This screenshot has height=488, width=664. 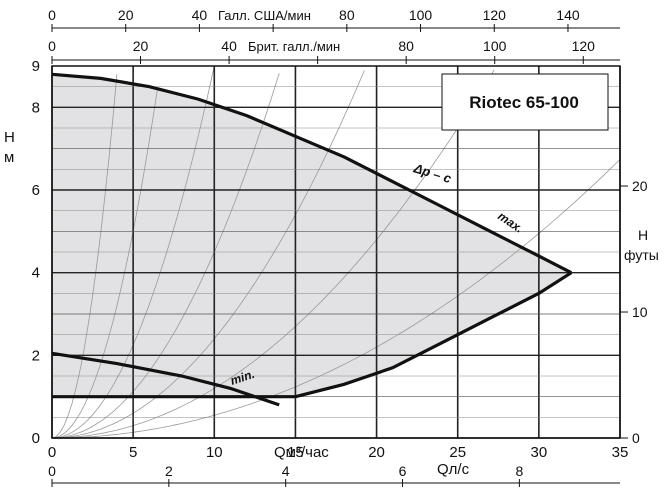 What do you see at coordinates (584, 46) in the screenshot?
I see `uk-gpm-tick-label-6: 120` at bounding box center [584, 46].